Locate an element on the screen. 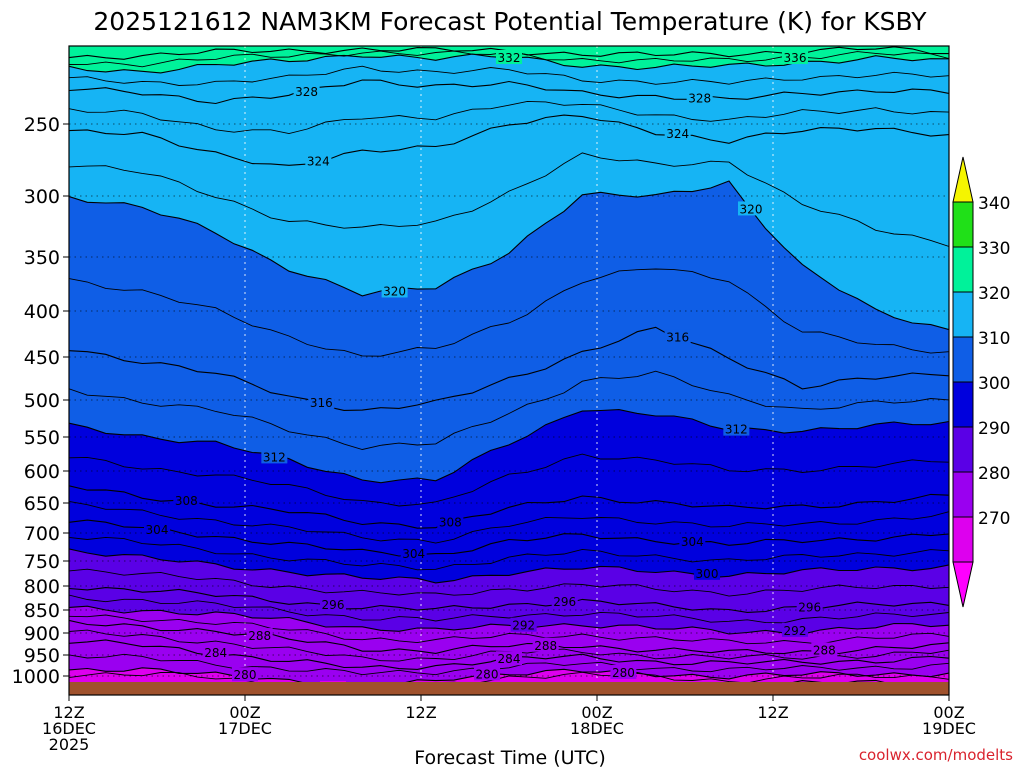  colorbar-bottom-arrow is located at coordinates (963, 584).